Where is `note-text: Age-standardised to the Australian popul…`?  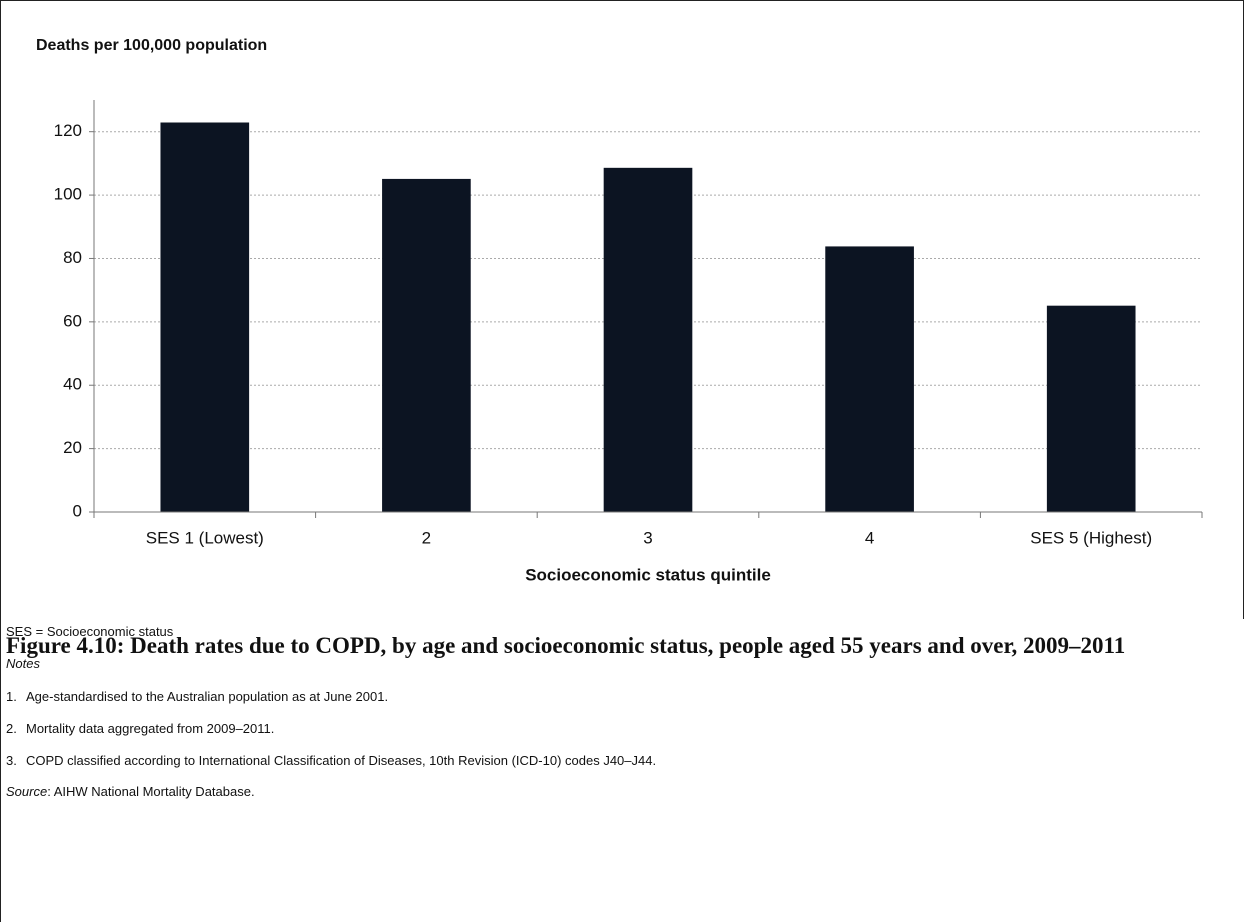
note-text: Age-standardised to the Australian popul… is located at coordinates (207, 696).